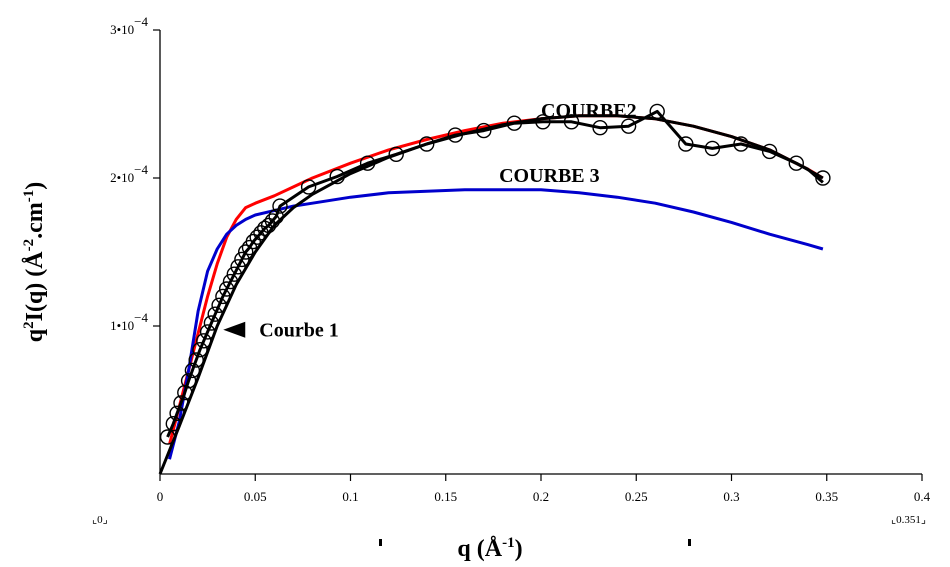 The width and height of the screenshot is (950, 567). Describe the element at coordinates (34, 262) in the screenshot. I see `y-axis-title: q2I(q) (Å-2.cm-1)` at that location.